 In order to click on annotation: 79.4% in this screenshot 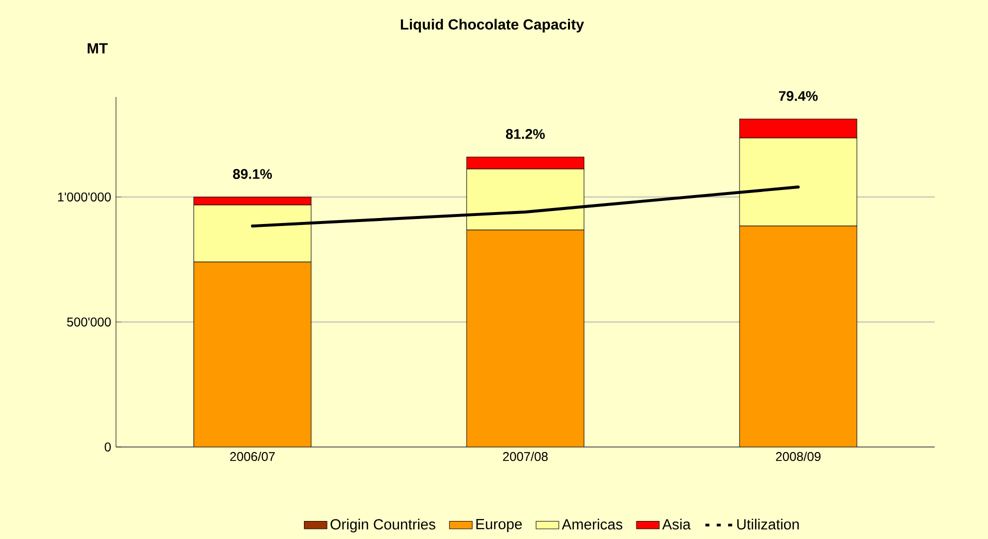, I will do `click(798, 96)`.